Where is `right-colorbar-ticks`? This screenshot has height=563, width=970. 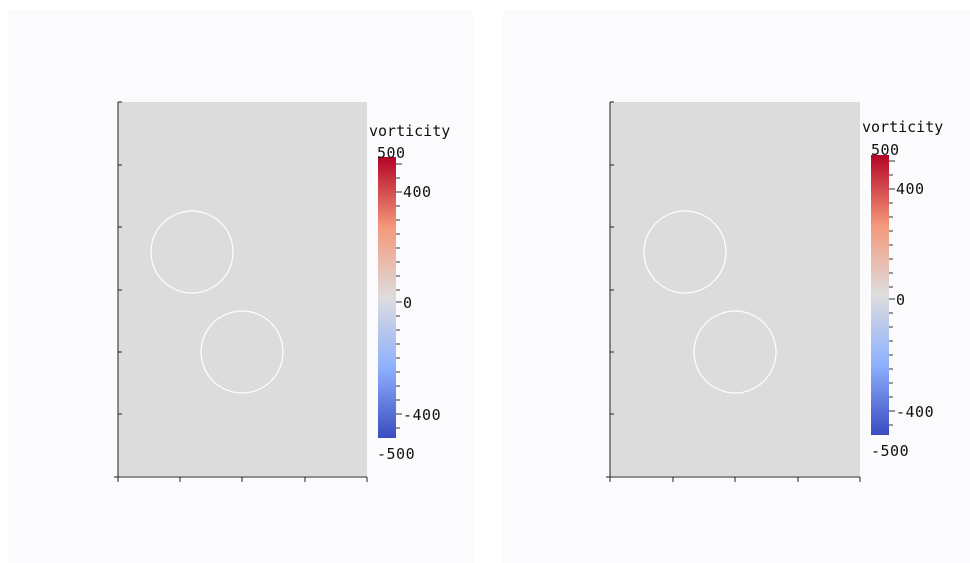
right-colorbar-ticks is located at coordinates (892, 293).